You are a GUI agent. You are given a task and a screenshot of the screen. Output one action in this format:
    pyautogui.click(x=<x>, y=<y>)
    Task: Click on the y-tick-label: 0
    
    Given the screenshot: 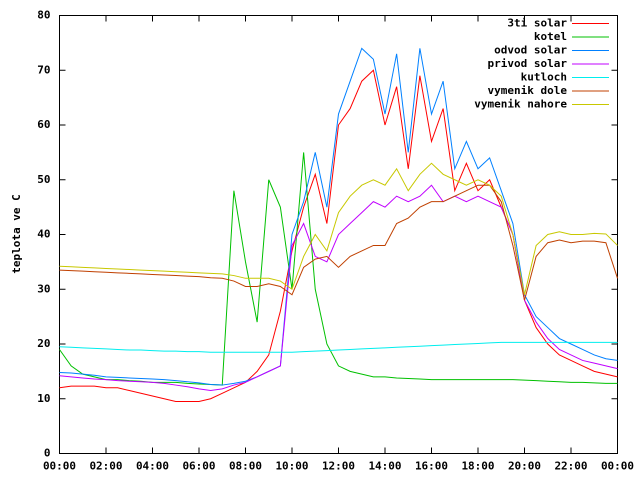 What is the action you would take?
    pyautogui.click(x=47, y=453)
    